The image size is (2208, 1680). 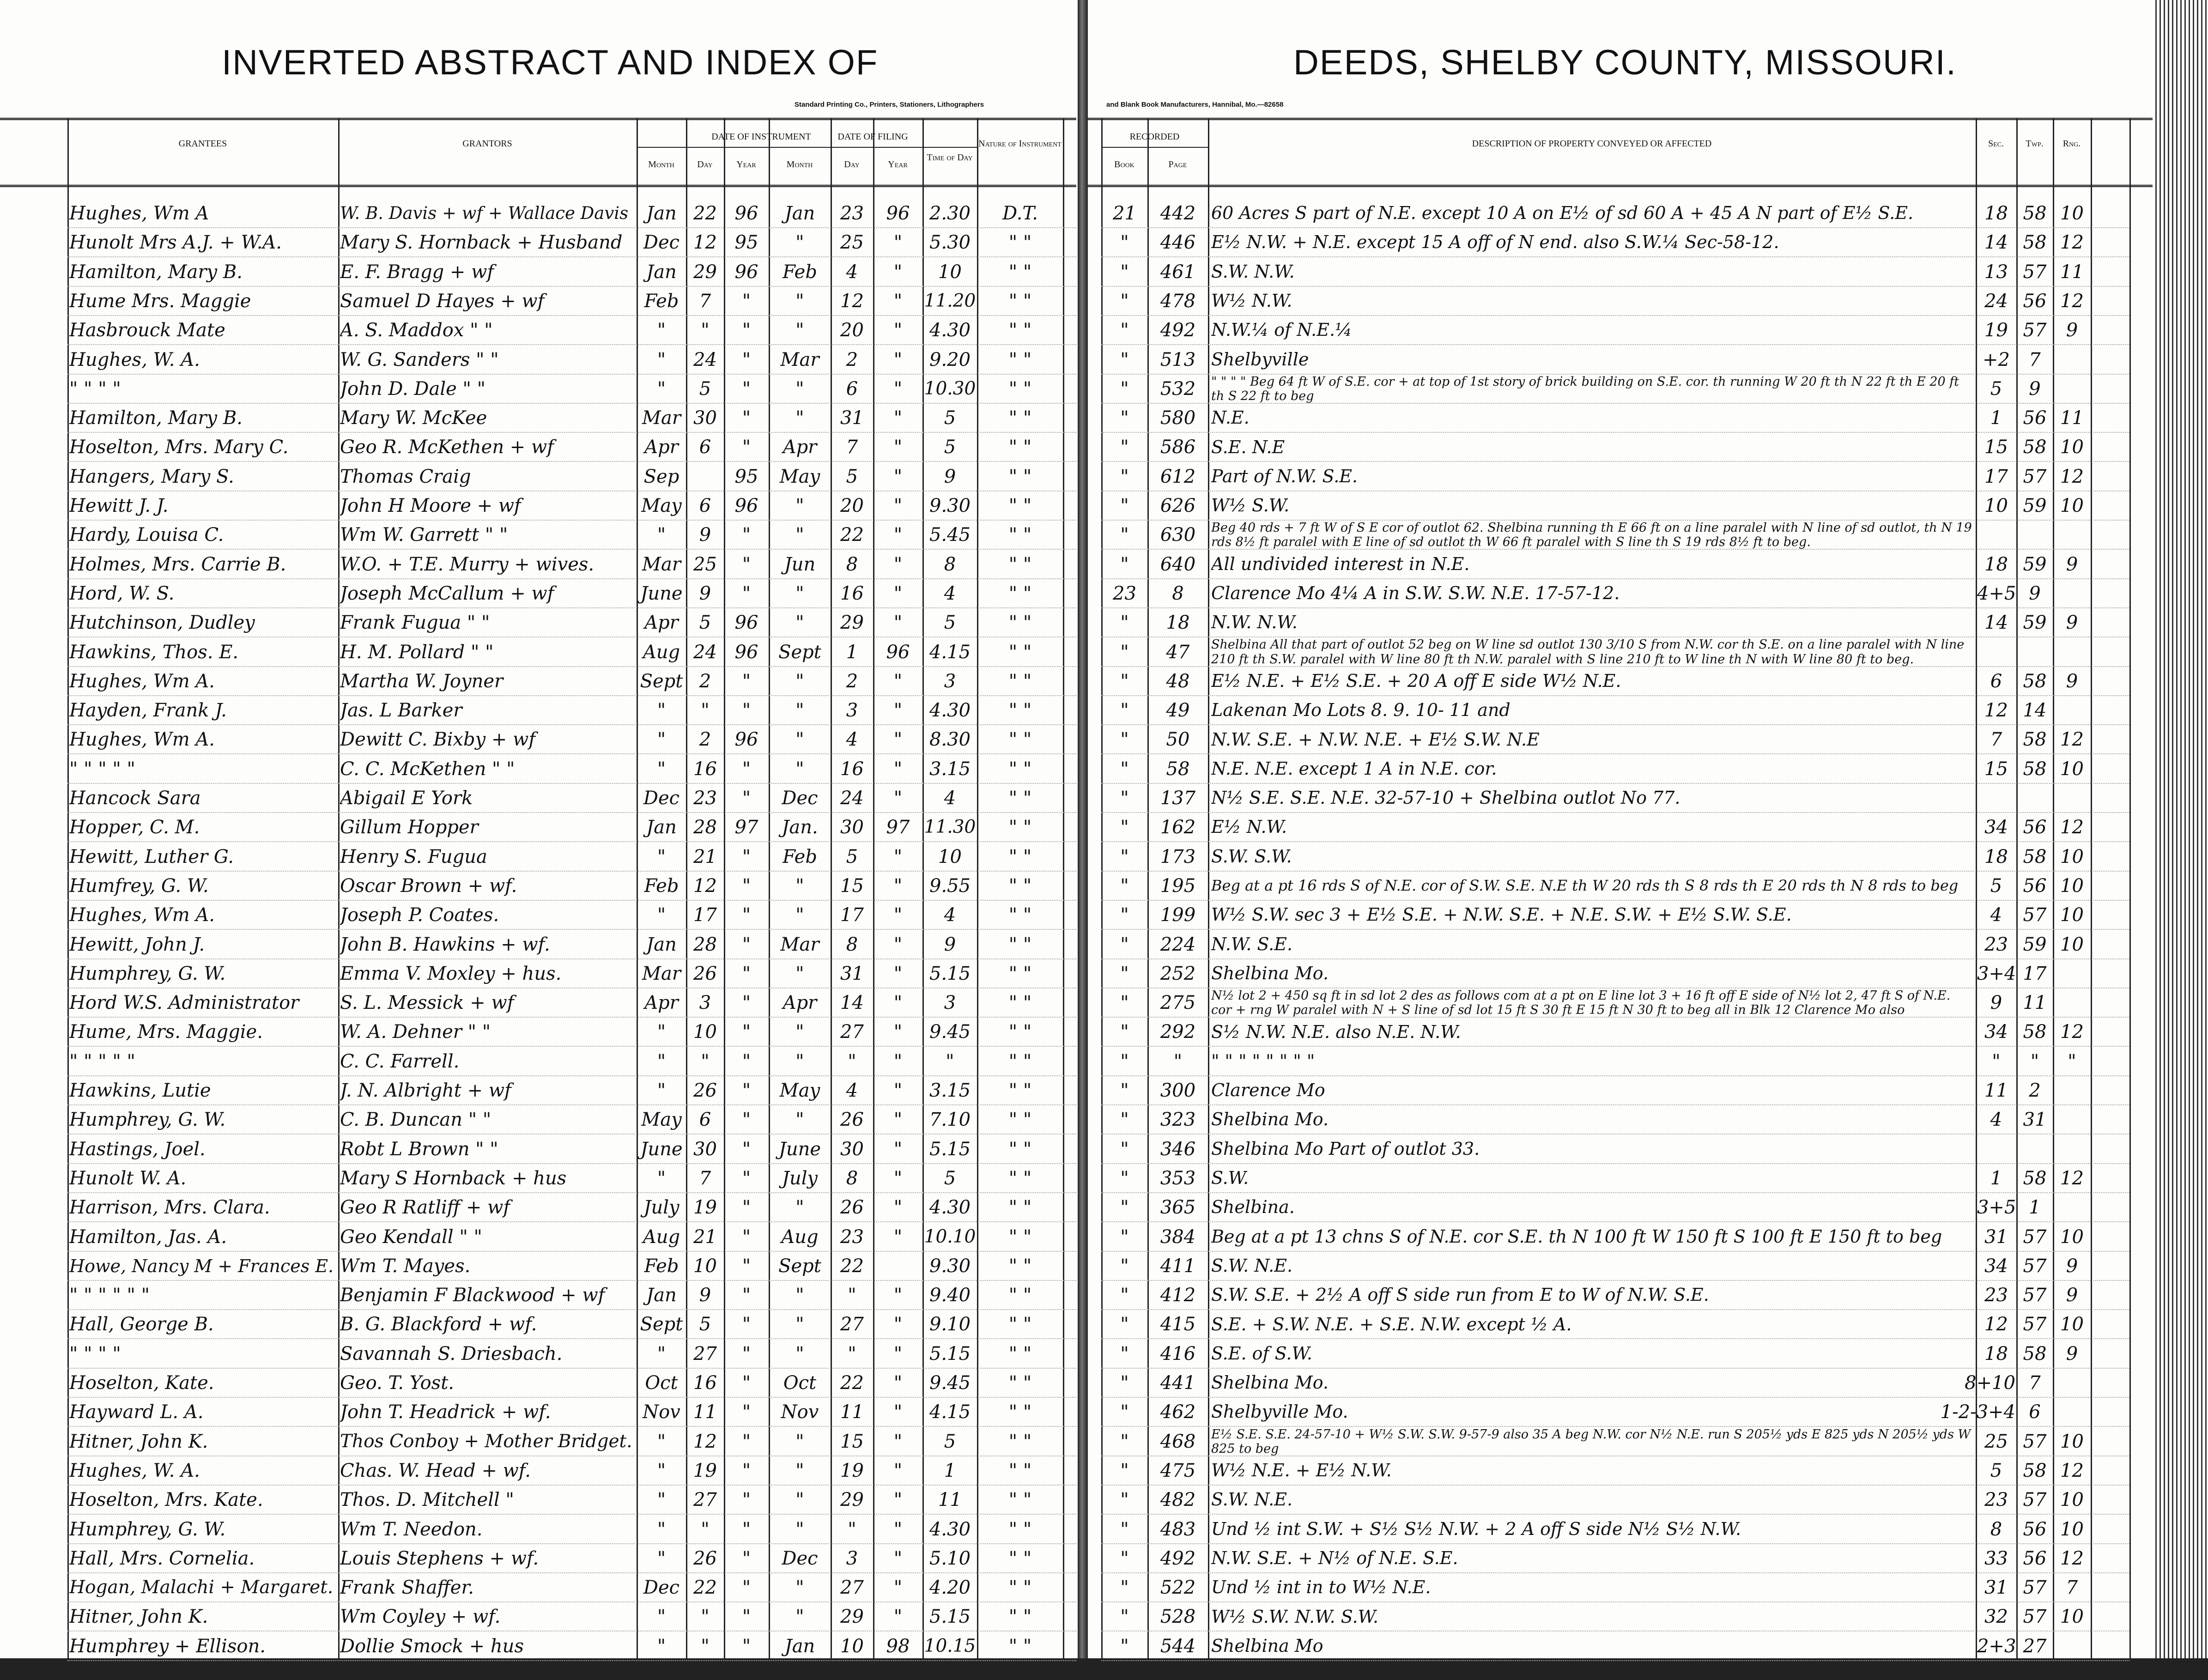 I want to click on recorded-page: 461, so click(x=1178, y=272).